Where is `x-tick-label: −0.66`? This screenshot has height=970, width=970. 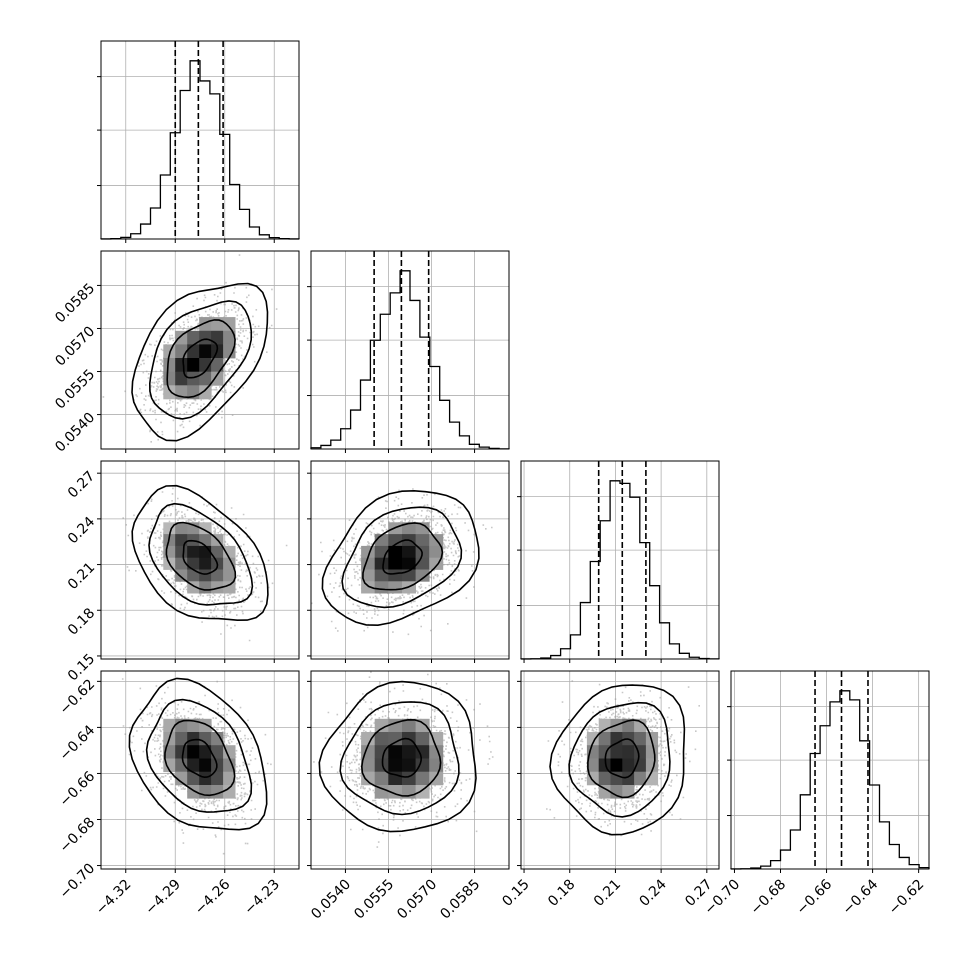 x-tick-label: −0.66 is located at coordinates (815, 897).